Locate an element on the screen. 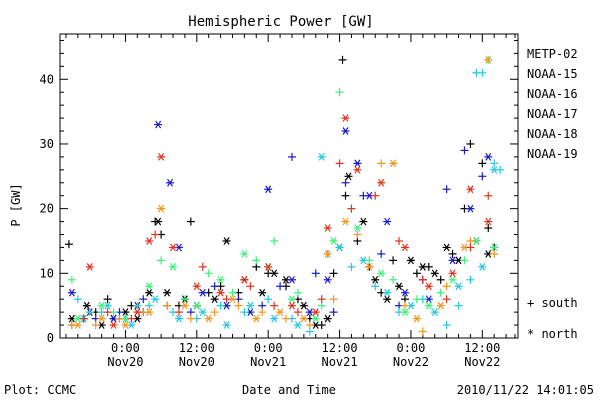 Image resolution: width=600 pixels, height=400 pixels. legend-entry: NOAA-18 is located at coordinates (552, 134).